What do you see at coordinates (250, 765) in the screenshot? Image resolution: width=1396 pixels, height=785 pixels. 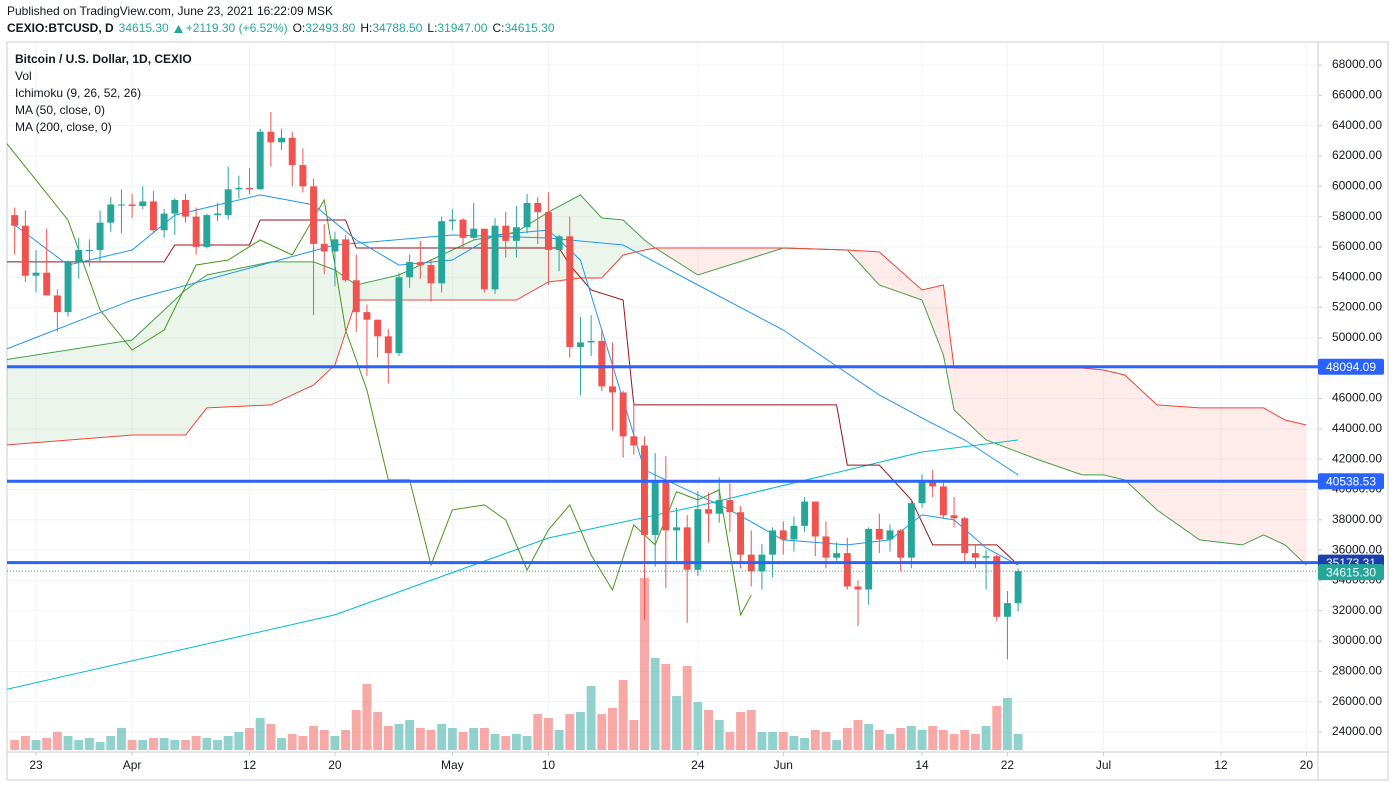 I see `x-tick-label: 12` at bounding box center [250, 765].